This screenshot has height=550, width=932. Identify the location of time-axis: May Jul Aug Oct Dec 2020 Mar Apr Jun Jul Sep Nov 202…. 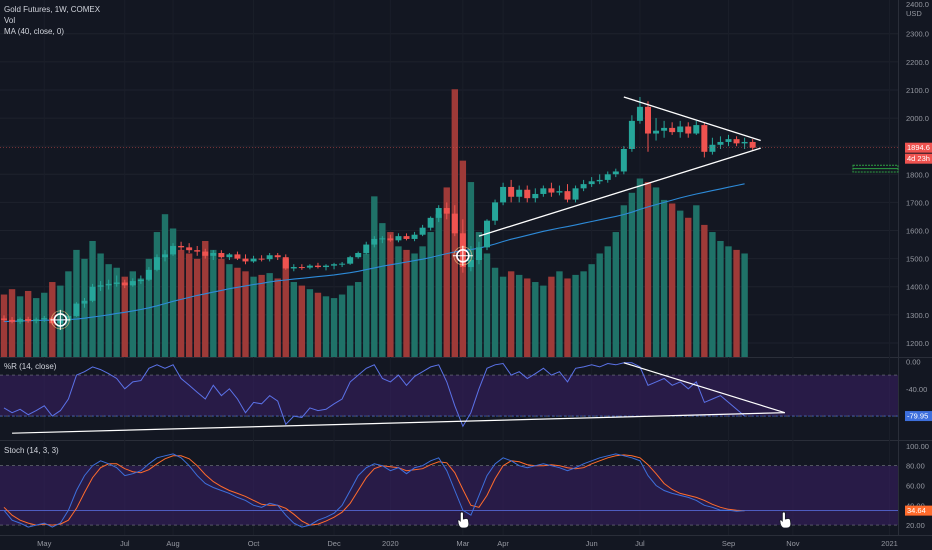
(467, 543).